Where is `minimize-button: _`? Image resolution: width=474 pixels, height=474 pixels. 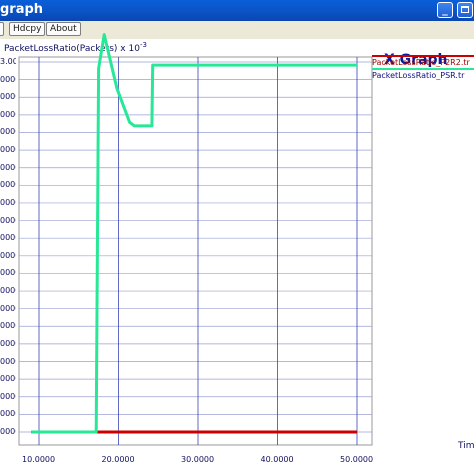 minimize-button: _ is located at coordinates (445, 10).